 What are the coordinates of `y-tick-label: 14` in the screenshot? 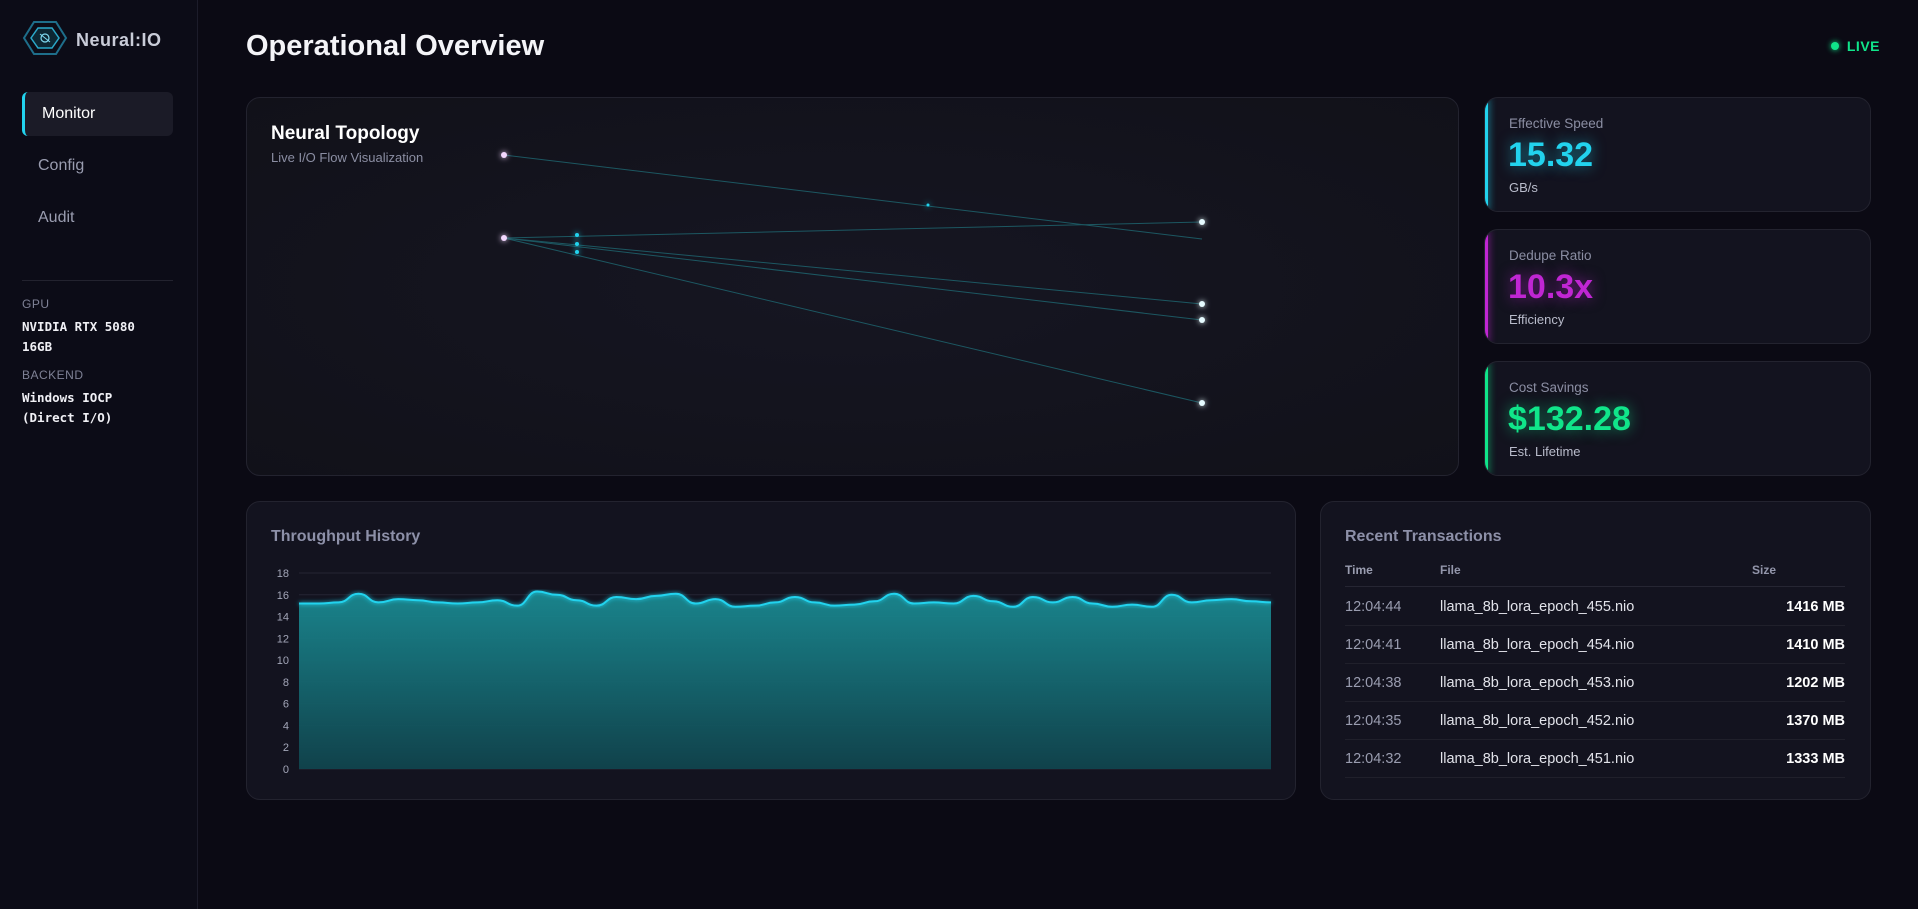 It's located at (283, 618).